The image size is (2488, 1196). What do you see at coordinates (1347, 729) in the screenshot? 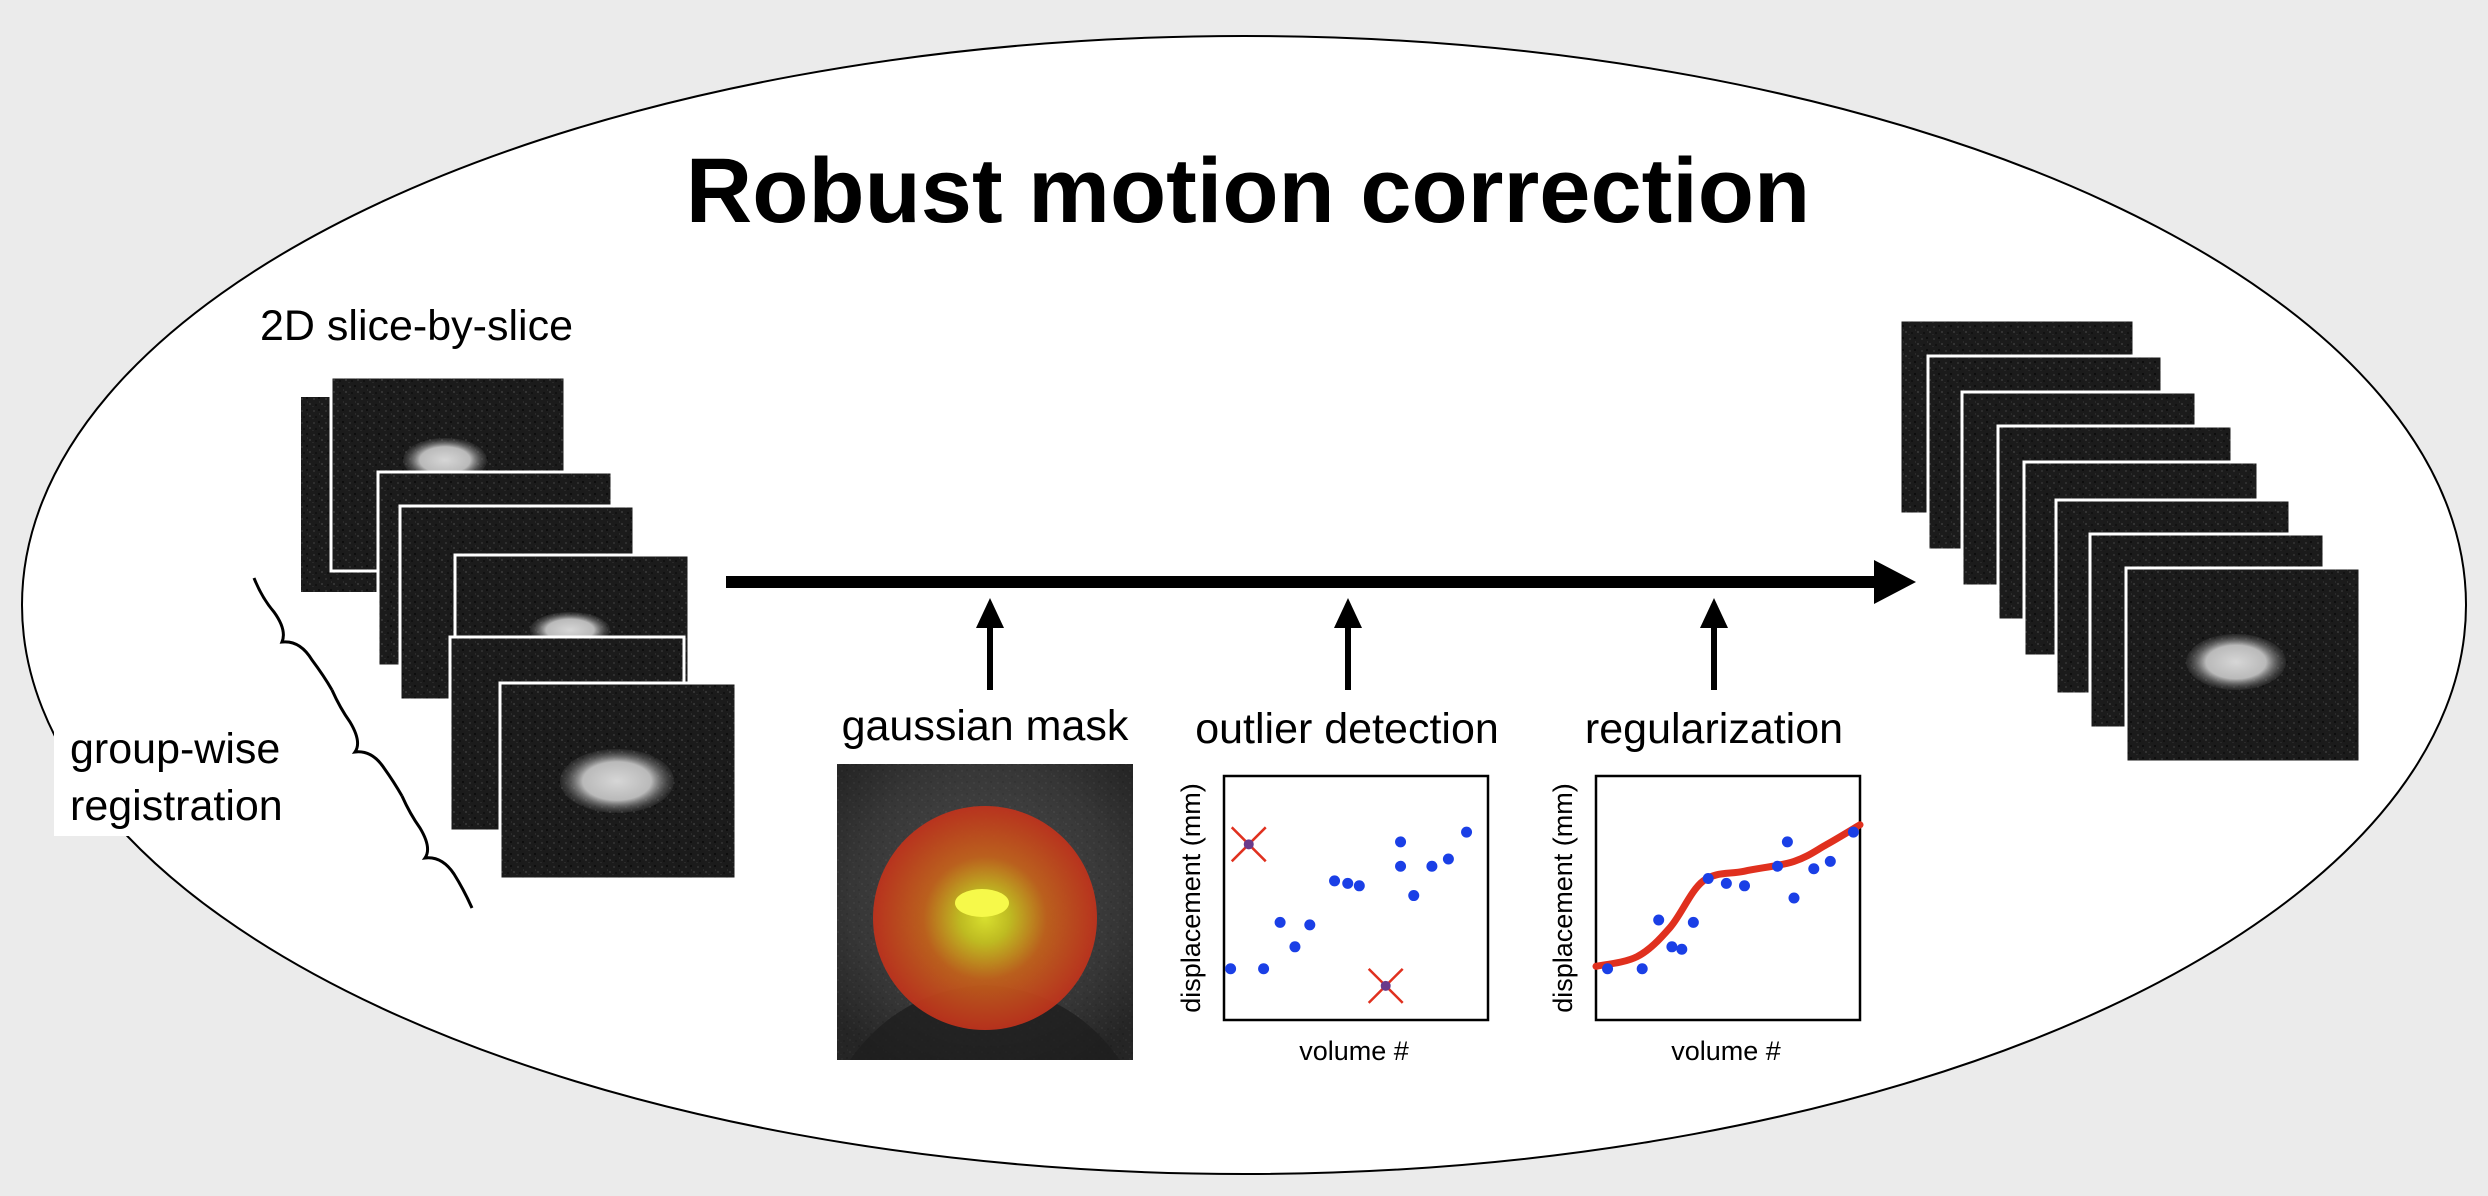
I see `outlier-detection-label: outlier detection` at bounding box center [1347, 729].